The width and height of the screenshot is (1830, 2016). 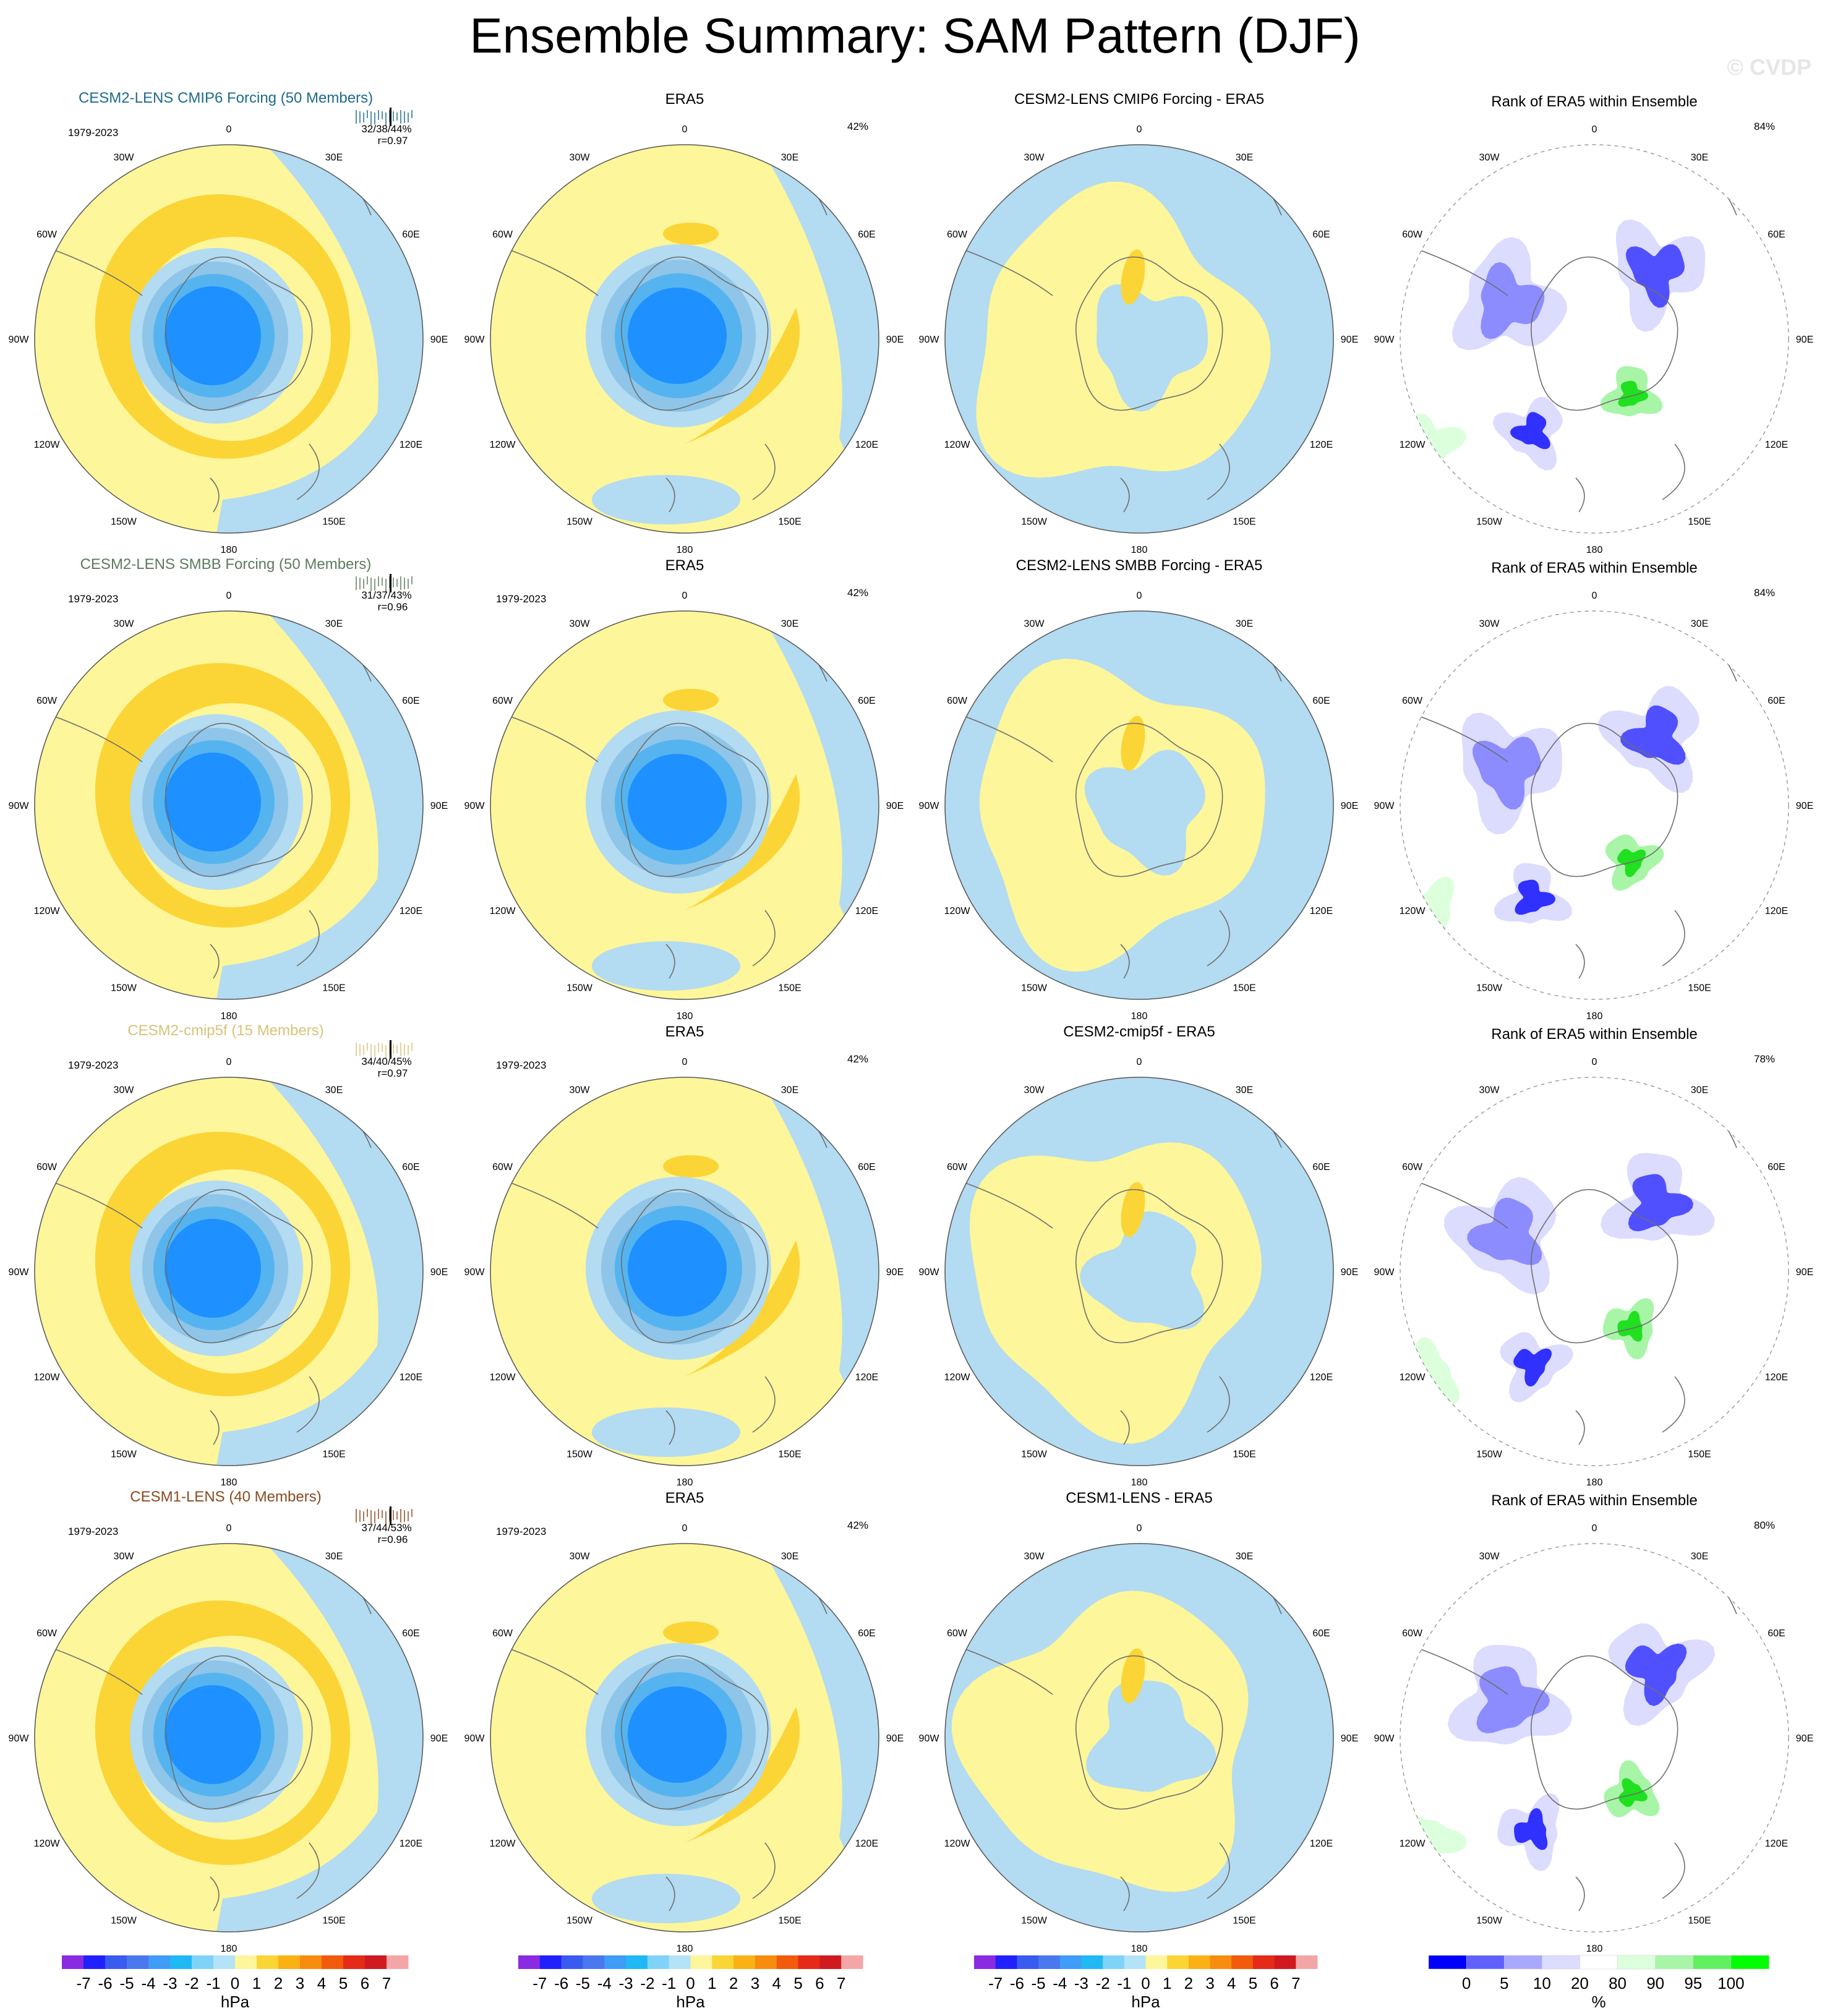 What do you see at coordinates (1295, 1983) in the screenshot?
I see `colorbar-tick-label: 7` at bounding box center [1295, 1983].